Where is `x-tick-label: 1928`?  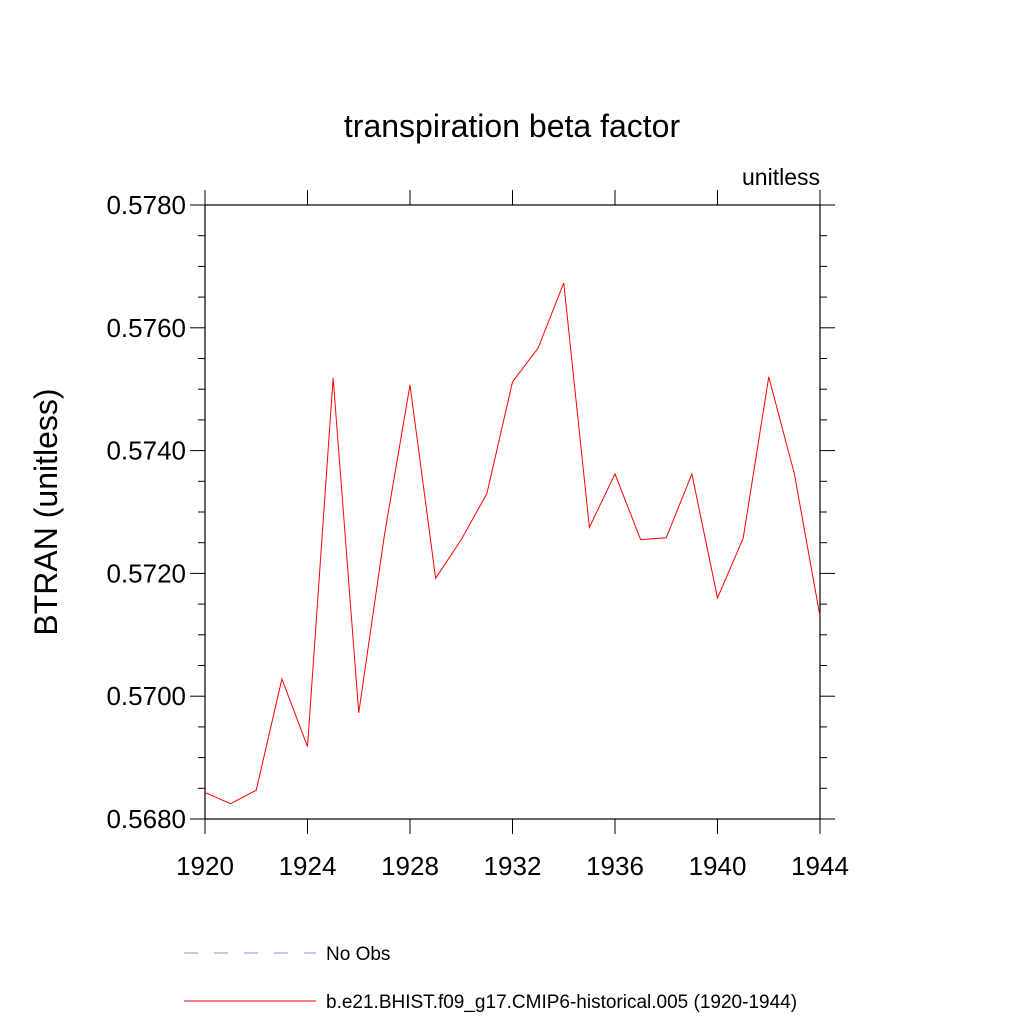 x-tick-label: 1928 is located at coordinates (410, 866).